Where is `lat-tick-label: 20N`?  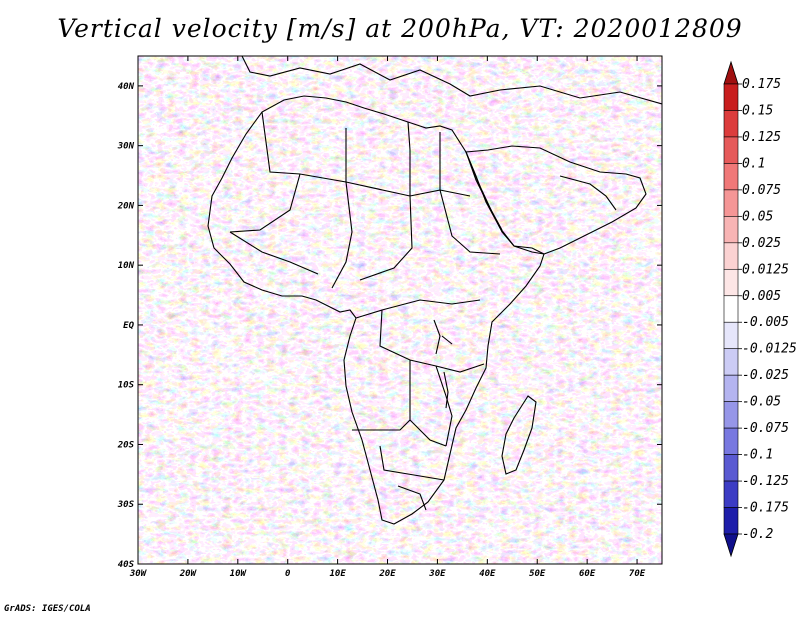
lat-tick-label: 20N is located at coordinates (126, 206).